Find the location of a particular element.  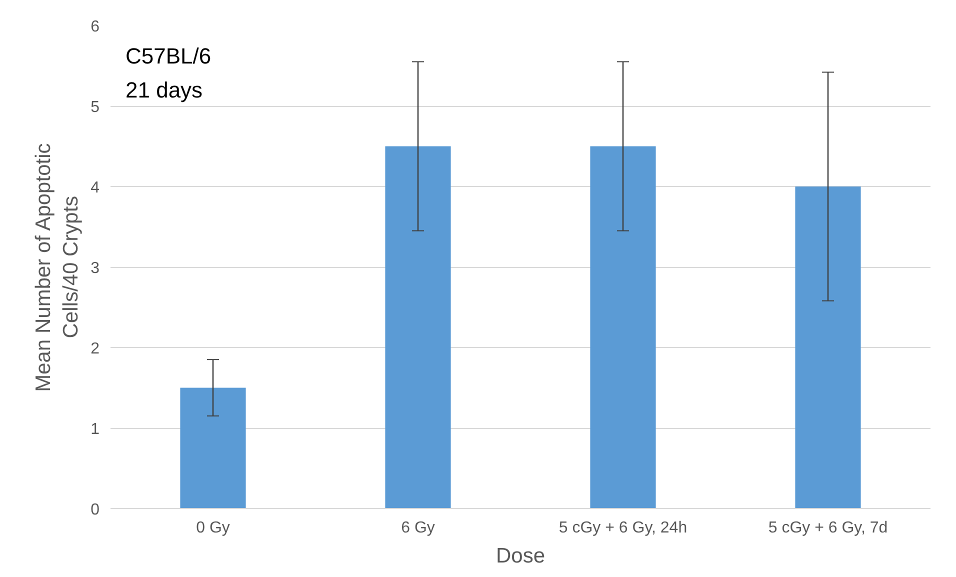

annotation: C57BL/6 is located at coordinates (169, 56).